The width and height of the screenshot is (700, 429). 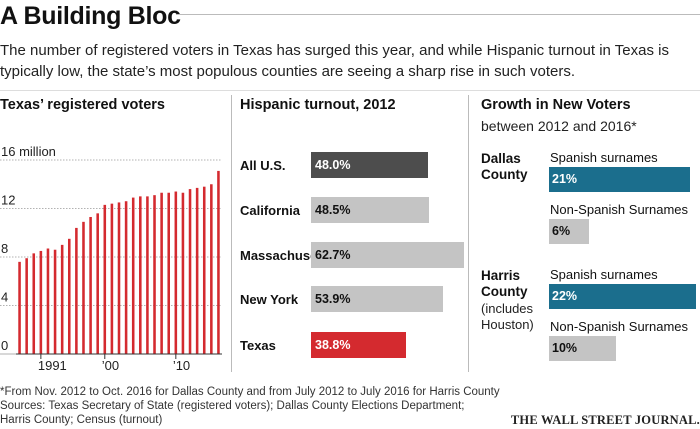 I want to click on growth-subtitle: between 2012 and 2016*, so click(x=559, y=126).